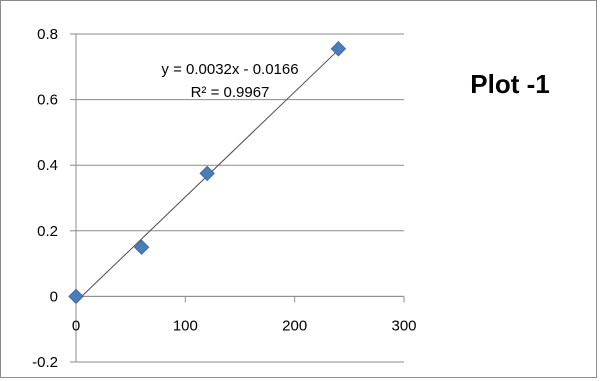  I want to click on x-tick-label: 100, so click(185, 325).